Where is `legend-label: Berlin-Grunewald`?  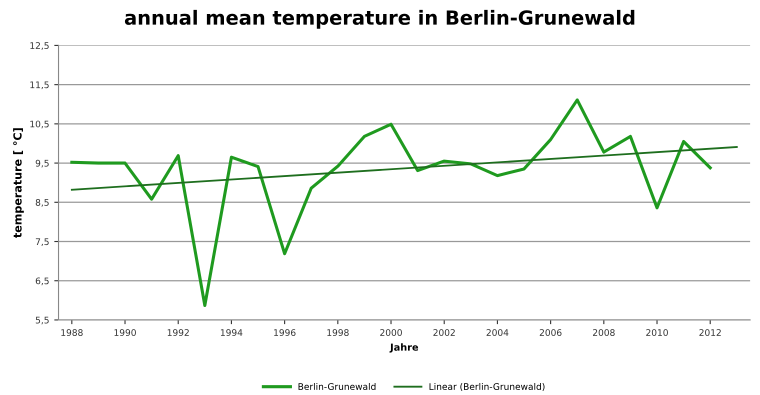 legend-label: Berlin-Grunewald is located at coordinates (337, 386).